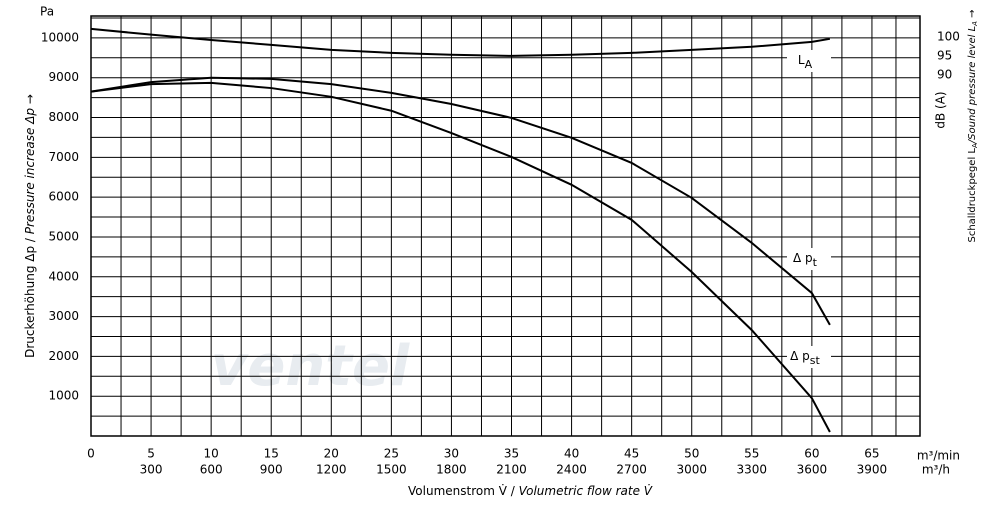 The height and width of the screenshot is (509, 999). What do you see at coordinates (451, 454) in the screenshot?
I see `x-tick-label: 30` at bounding box center [451, 454].